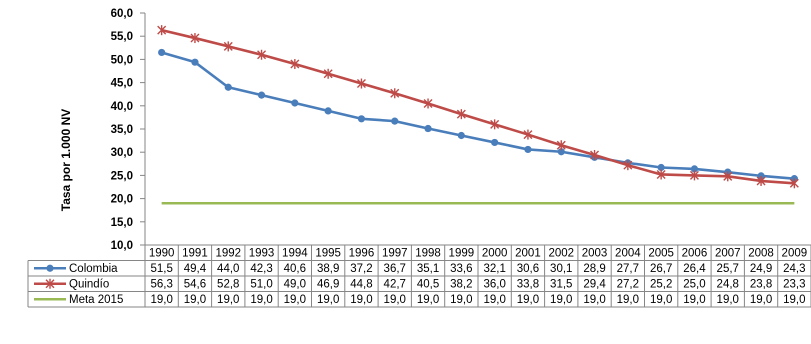 This screenshot has height=344, width=811. What do you see at coordinates (428, 285) in the screenshot?
I see `quindio-value-cell: 40,5` at bounding box center [428, 285].